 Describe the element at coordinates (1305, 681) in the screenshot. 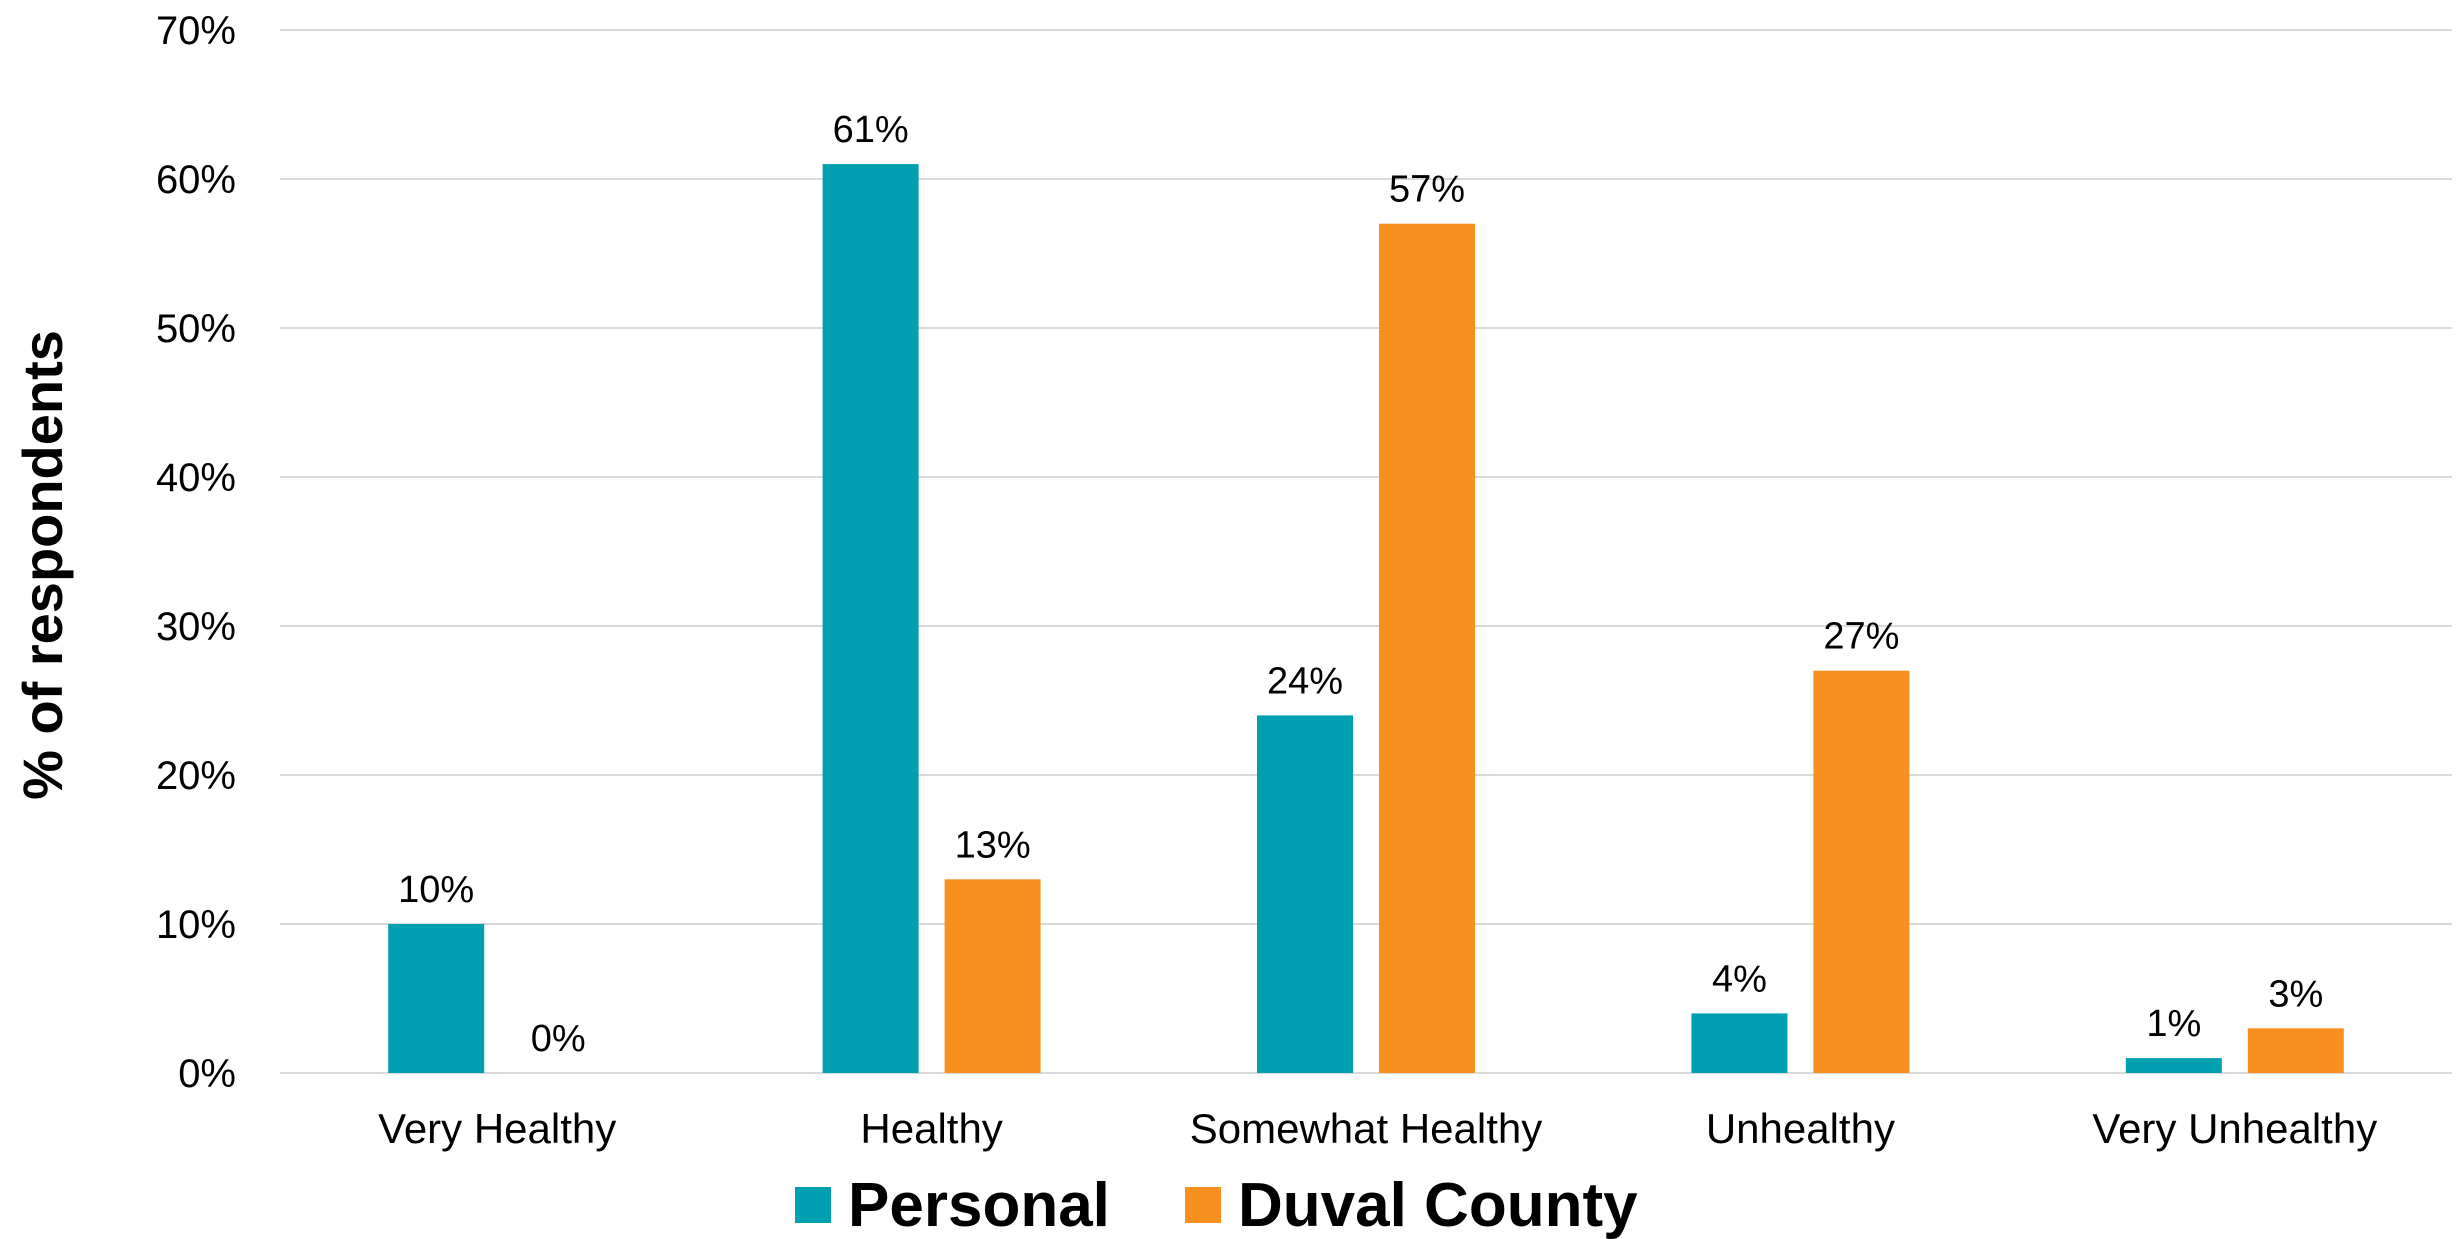

I see `data-label: 24%` at that location.